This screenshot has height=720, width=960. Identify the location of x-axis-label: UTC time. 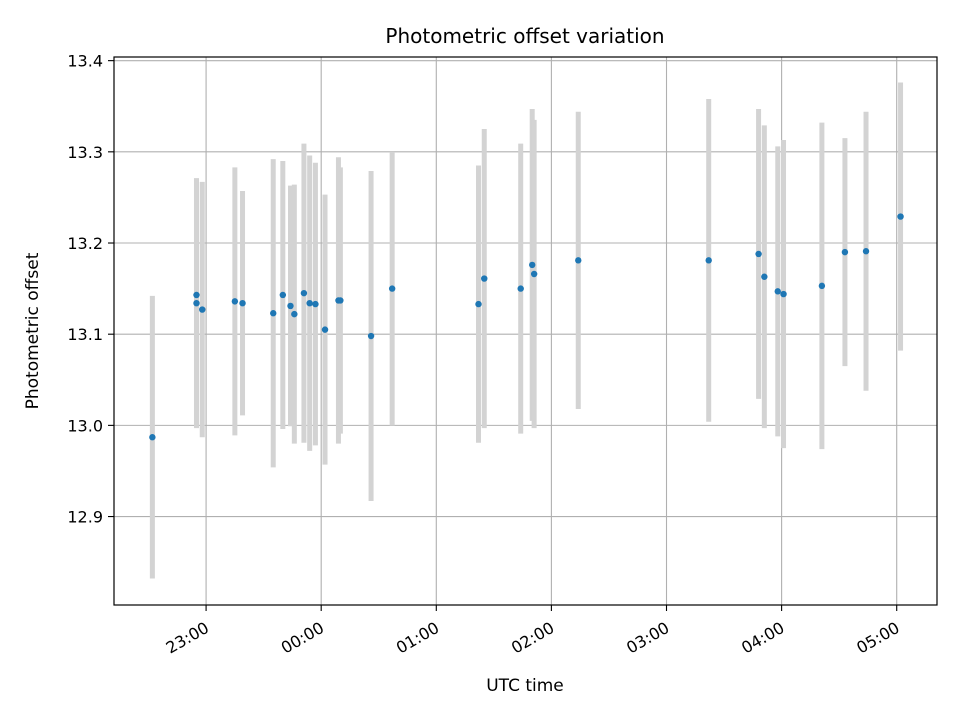
(525, 686).